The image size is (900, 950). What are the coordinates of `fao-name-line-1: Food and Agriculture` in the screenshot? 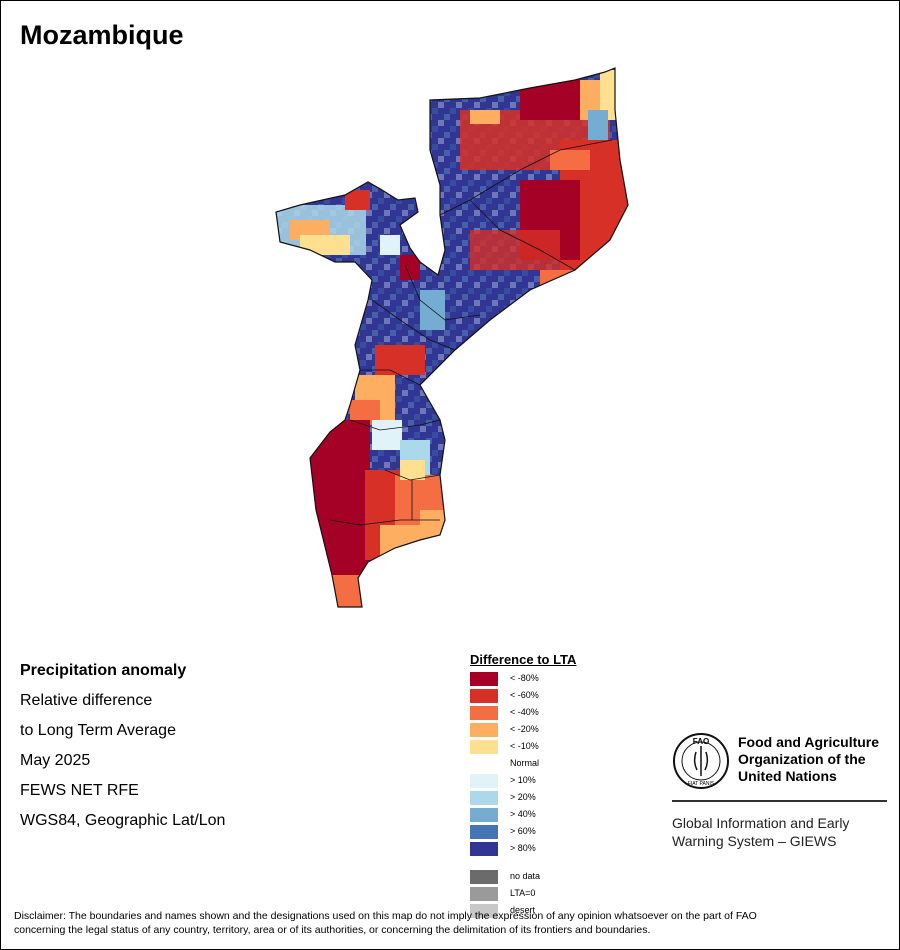 It's located at (809, 742).